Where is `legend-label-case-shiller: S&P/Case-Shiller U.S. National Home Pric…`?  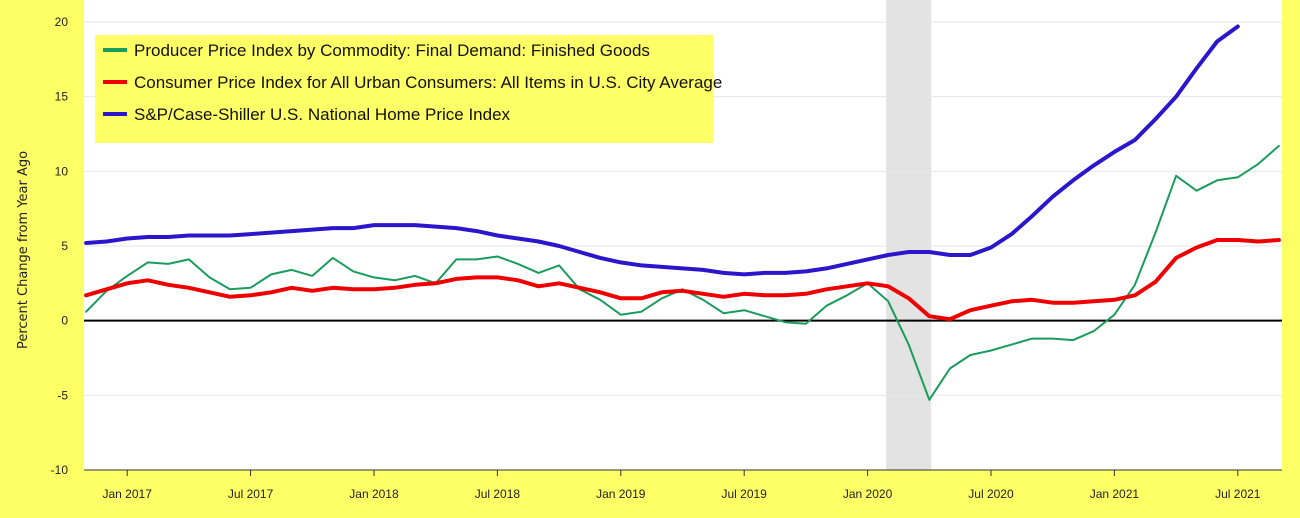 legend-label-case-shiller: S&P/Case-Shiller U.S. National Home Pric… is located at coordinates (322, 114).